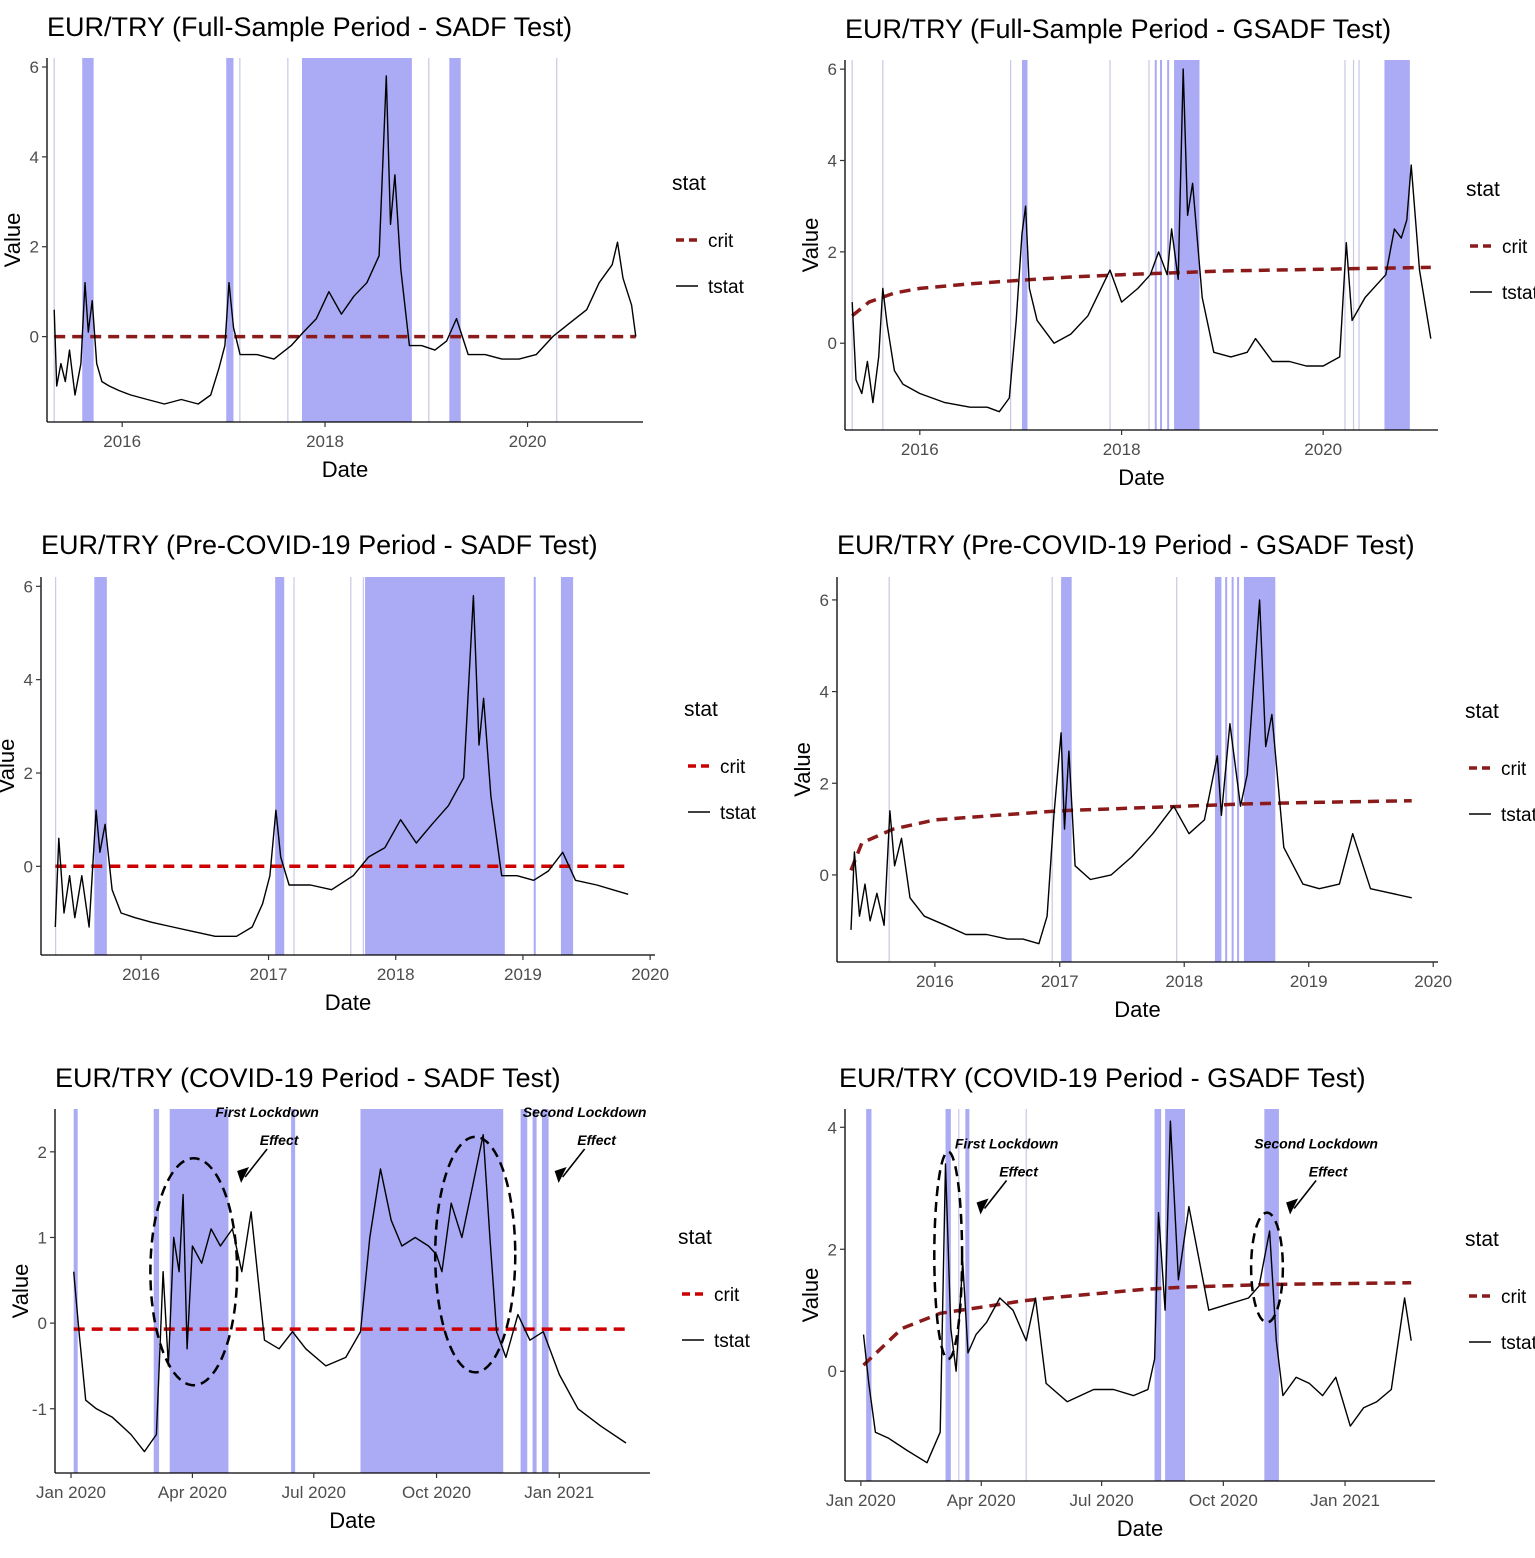  I want to click on y-tick-label: 1, so click(42, 1237).